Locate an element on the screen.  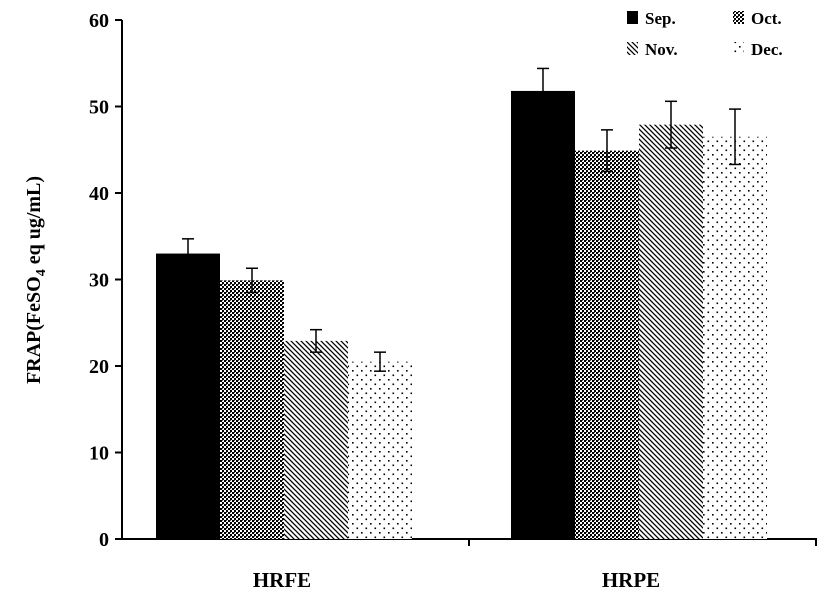
y-ticks: 0 10 20 30 40 50 60 is located at coordinates (105, 280).